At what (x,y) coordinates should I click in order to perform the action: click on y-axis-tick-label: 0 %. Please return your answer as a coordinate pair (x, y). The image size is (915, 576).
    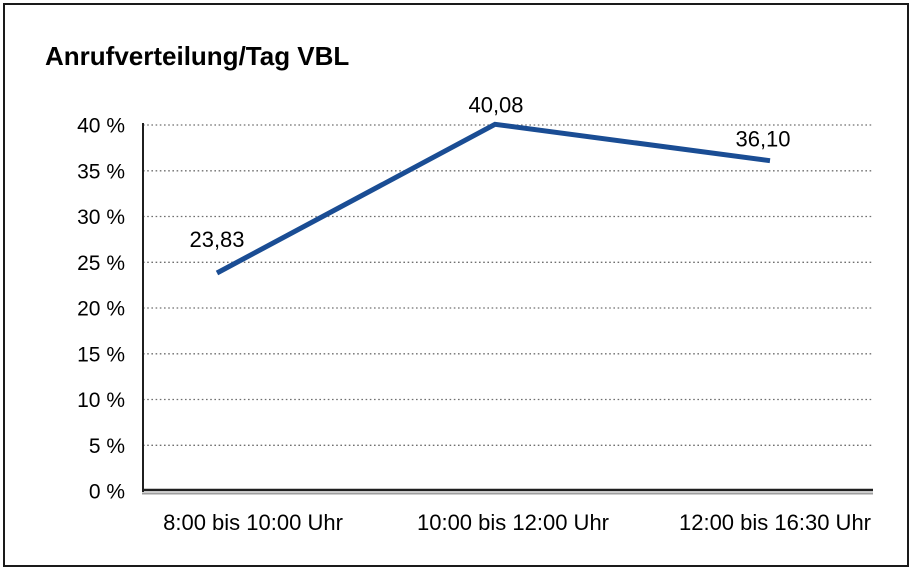
    Looking at the image, I should click on (107, 492).